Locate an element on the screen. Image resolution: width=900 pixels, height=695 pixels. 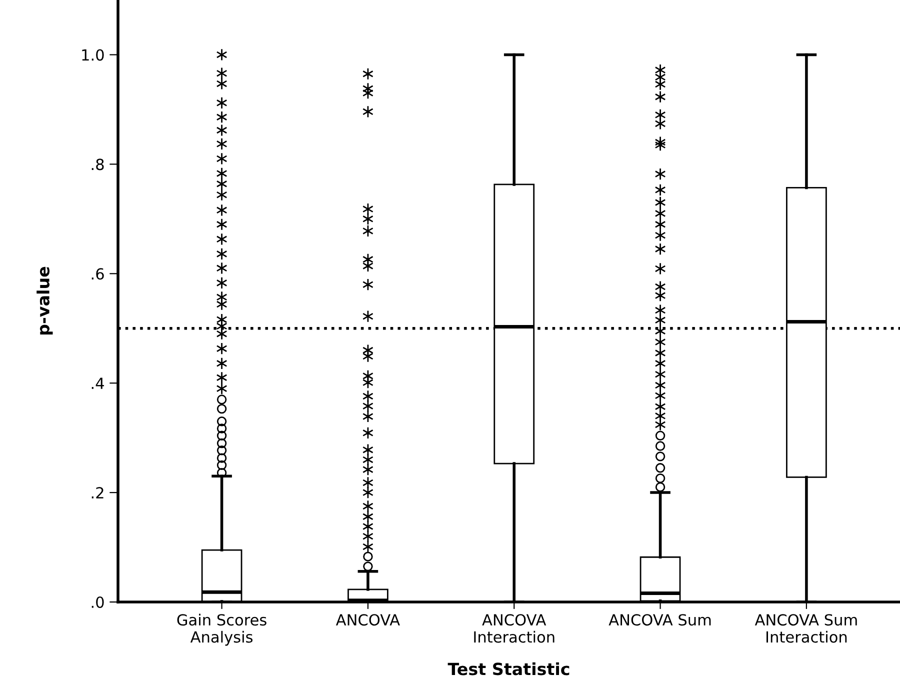
x-tick-label: ANCOVA Sum Interaction is located at coordinates (805, 628).